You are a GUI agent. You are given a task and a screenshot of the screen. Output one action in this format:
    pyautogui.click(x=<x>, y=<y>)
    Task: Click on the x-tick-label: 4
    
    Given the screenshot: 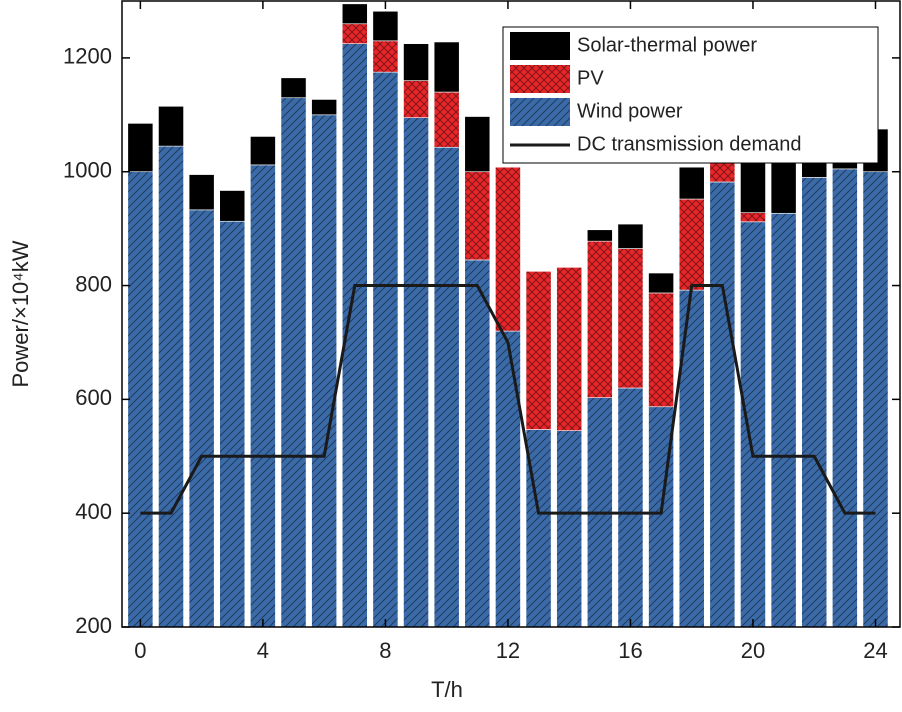 What is the action you would take?
    pyautogui.click(x=263, y=650)
    